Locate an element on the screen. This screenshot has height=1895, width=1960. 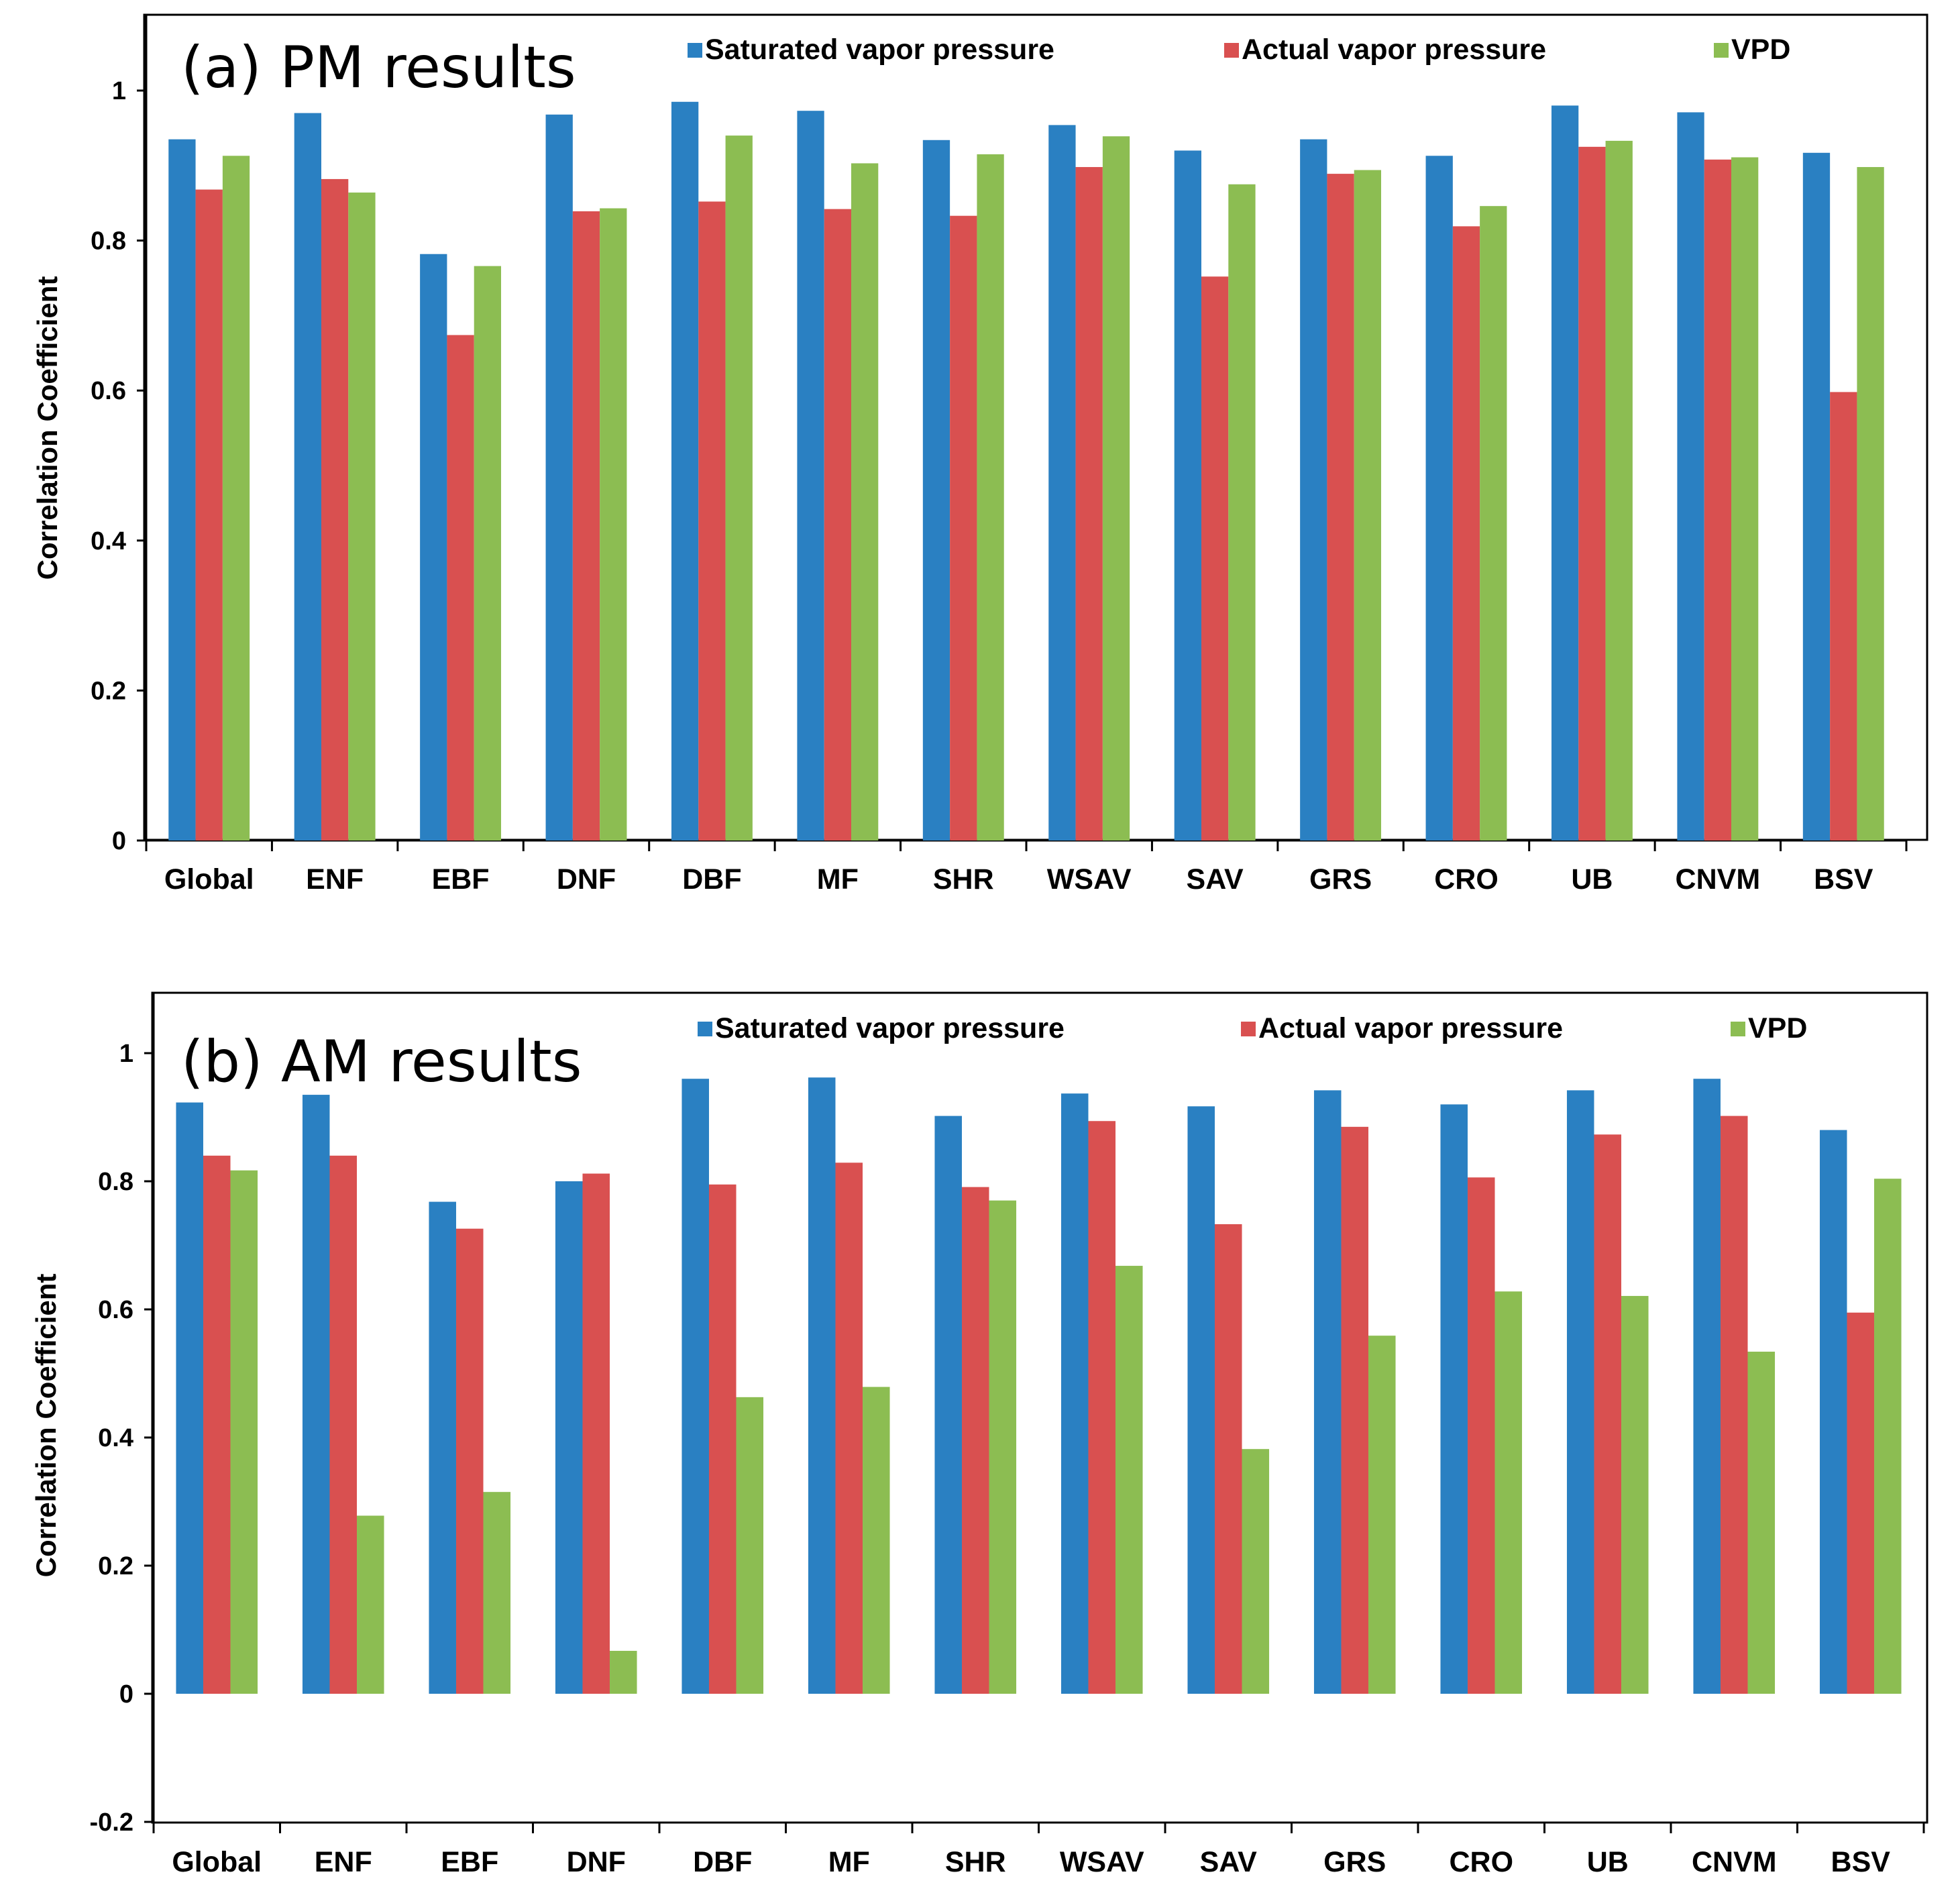
bar-ebf-vpd is located at coordinates (488, 553).